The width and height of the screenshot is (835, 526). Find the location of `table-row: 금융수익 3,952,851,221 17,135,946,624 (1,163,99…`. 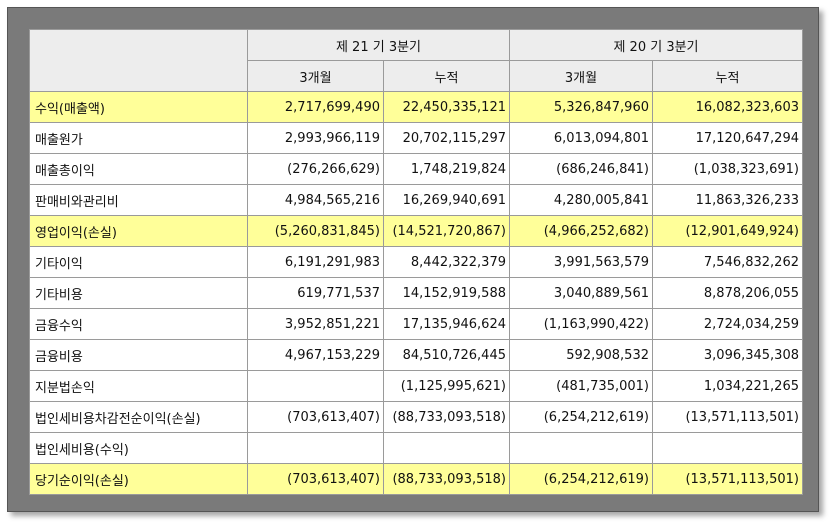

table-row: 금융수익 3,952,851,221 17,135,946,624 (1,163,99… is located at coordinates (416, 324).